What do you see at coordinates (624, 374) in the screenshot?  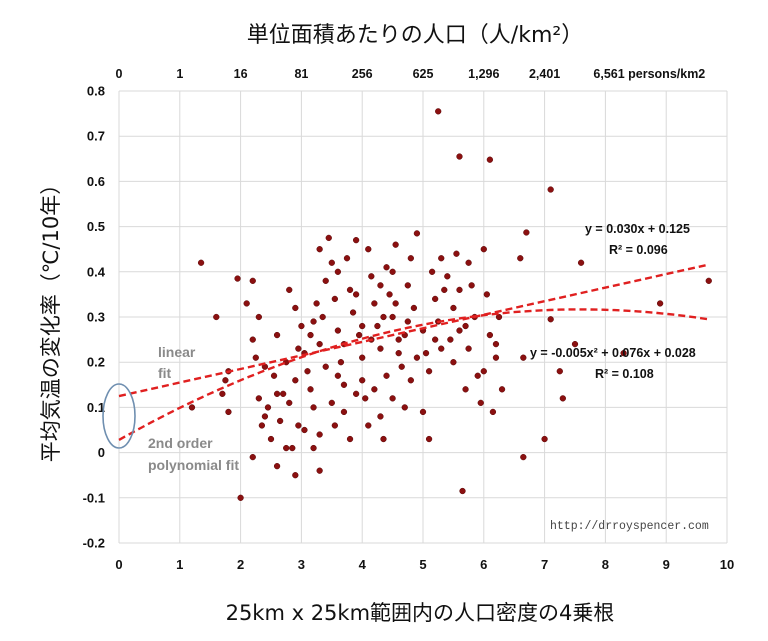 I see `poly-fit-r2: R² = 0.108` at bounding box center [624, 374].